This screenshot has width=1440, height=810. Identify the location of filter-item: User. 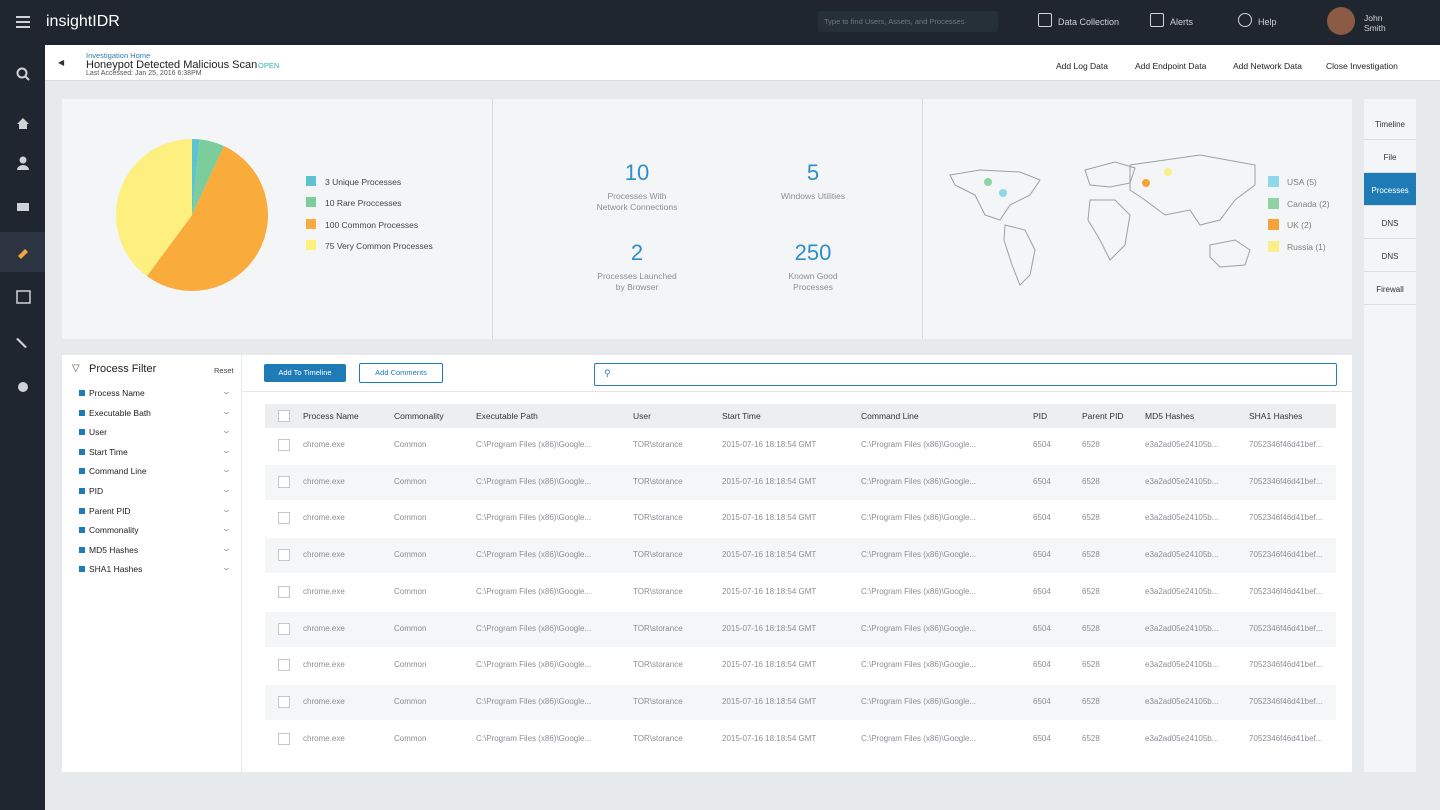
(98, 432).